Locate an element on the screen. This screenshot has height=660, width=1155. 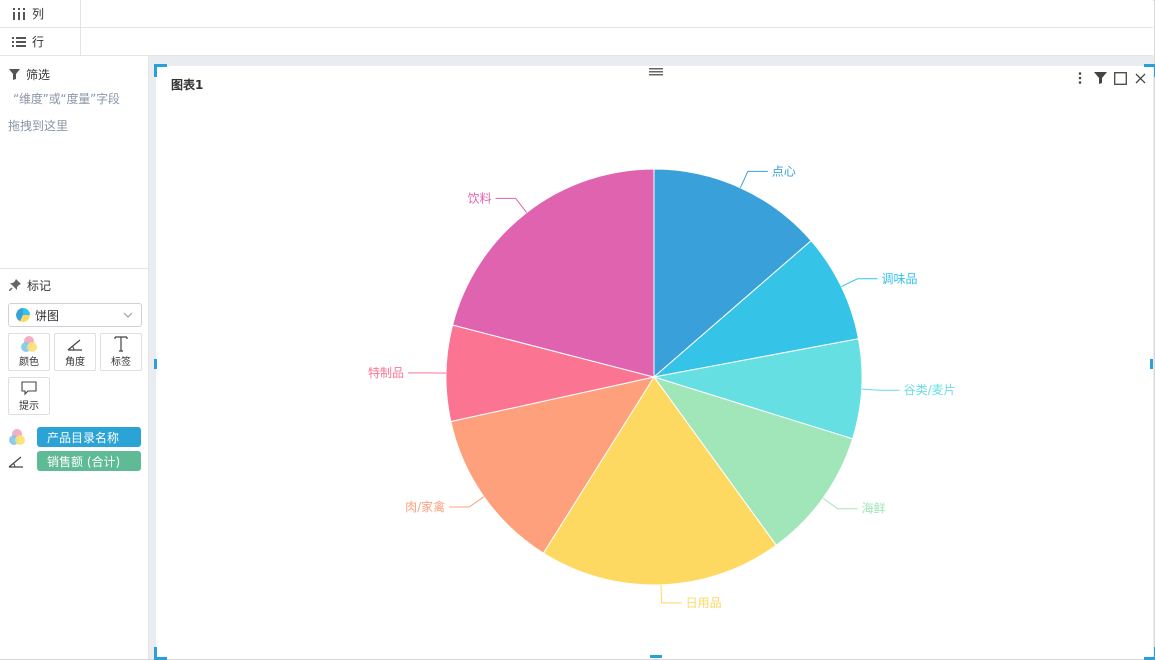
pie-slice-label: 饮料 is located at coordinates (480, 198).